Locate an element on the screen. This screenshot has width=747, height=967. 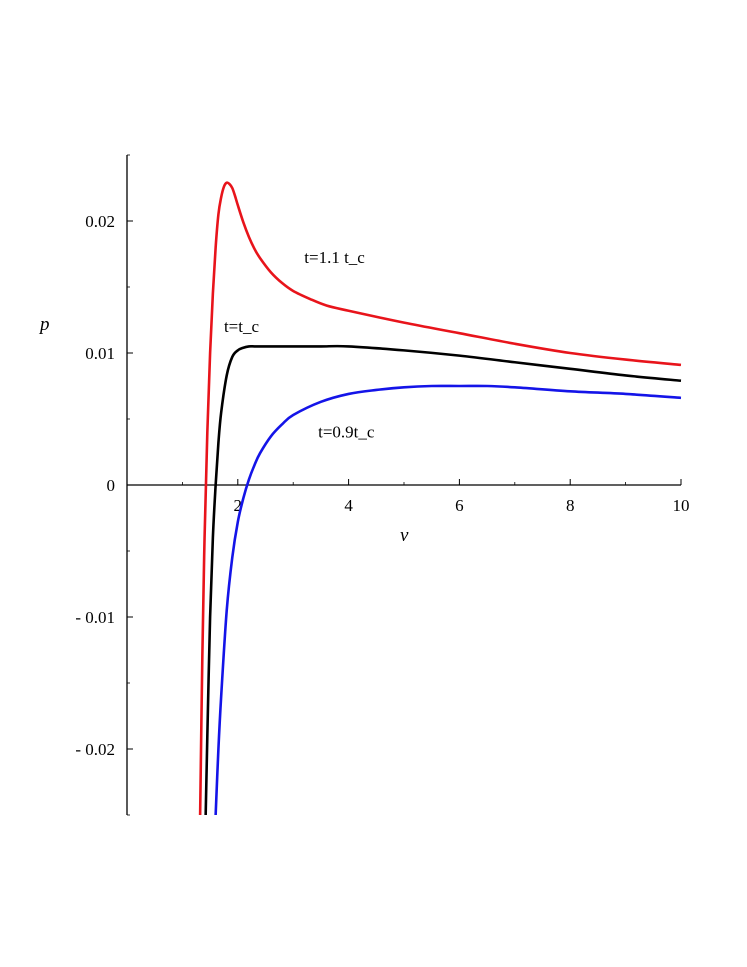
y-tick-label: - 0.01 is located at coordinates (95, 617).